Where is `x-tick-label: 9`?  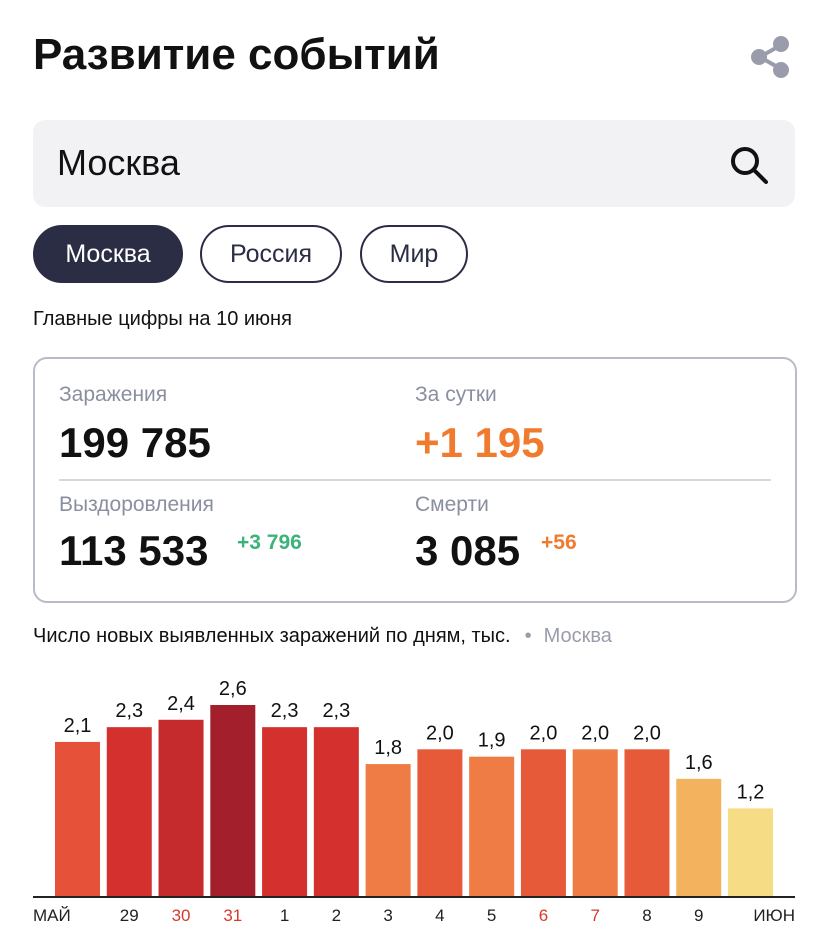
x-tick-label: 9 is located at coordinates (698, 915).